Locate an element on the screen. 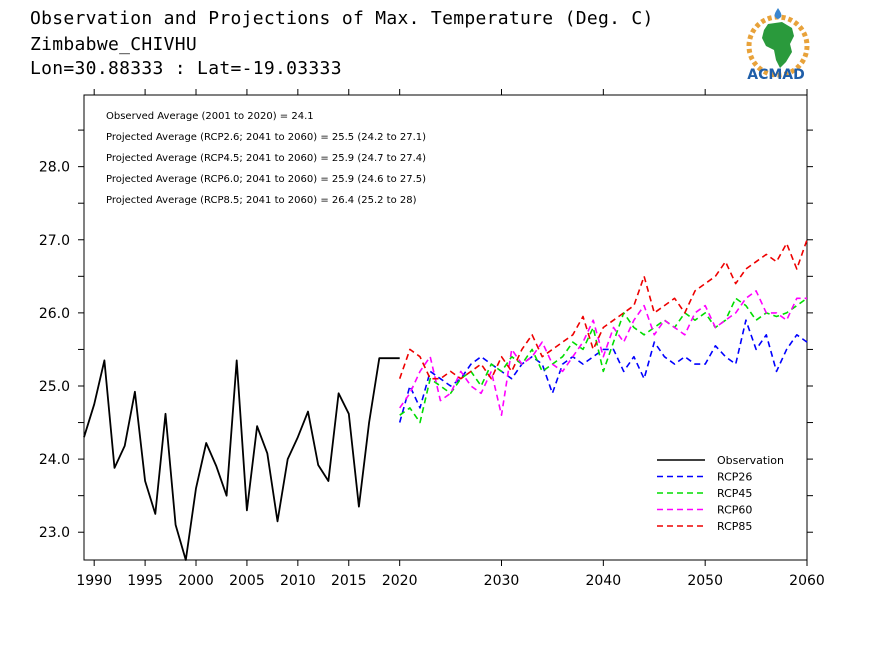  station-name: Zimbabwe_CHIVHU is located at coordinates (114, 44).